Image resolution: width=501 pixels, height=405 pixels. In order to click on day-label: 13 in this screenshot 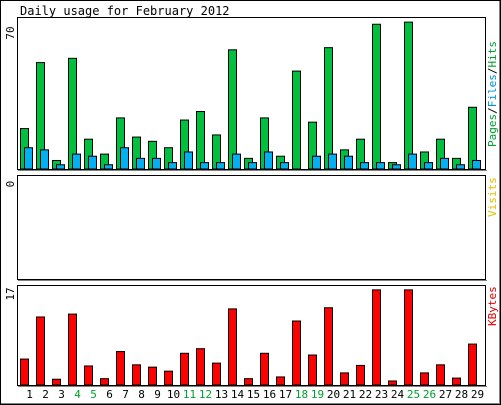, I will do `click(221, 394)`.